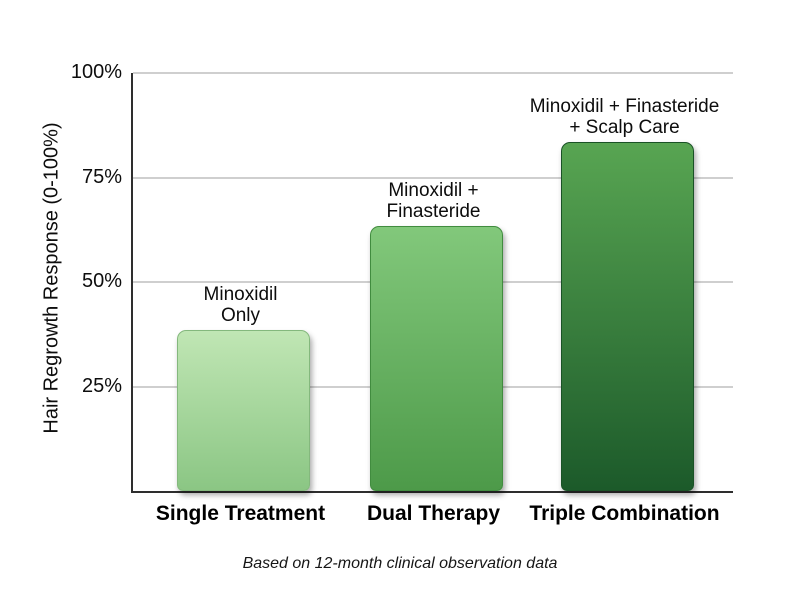  What do you see at coordinates (240, 513) in the screenshot?
I see `x-category-label-1: Single Treatment` at bounding box center [240, 513].